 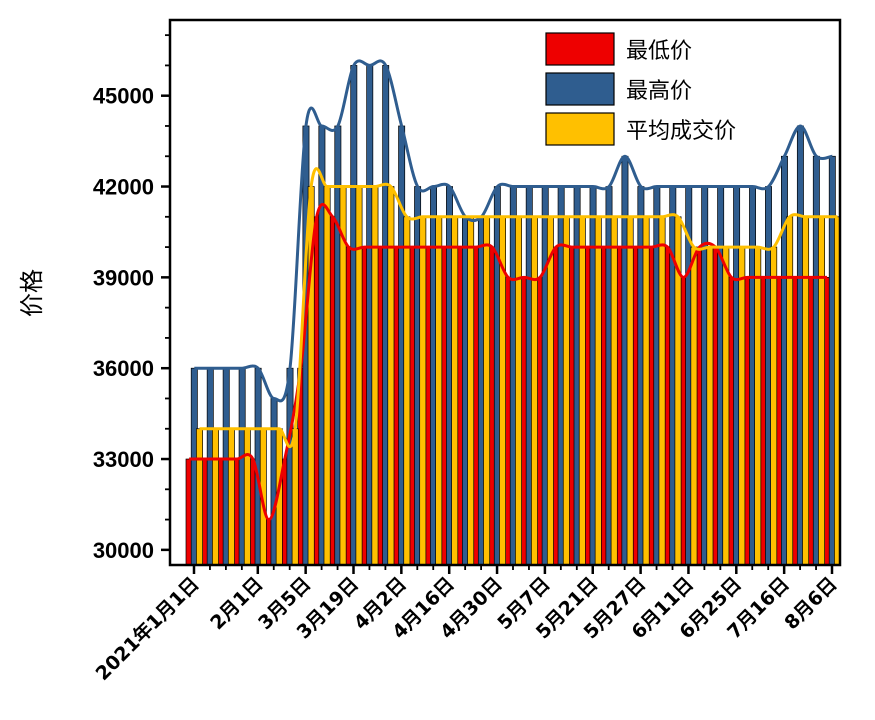 What do you see at coordinates (580, 89) in the screenshot?
I see `legend-swatch-high` at bounding box center [580, 89].